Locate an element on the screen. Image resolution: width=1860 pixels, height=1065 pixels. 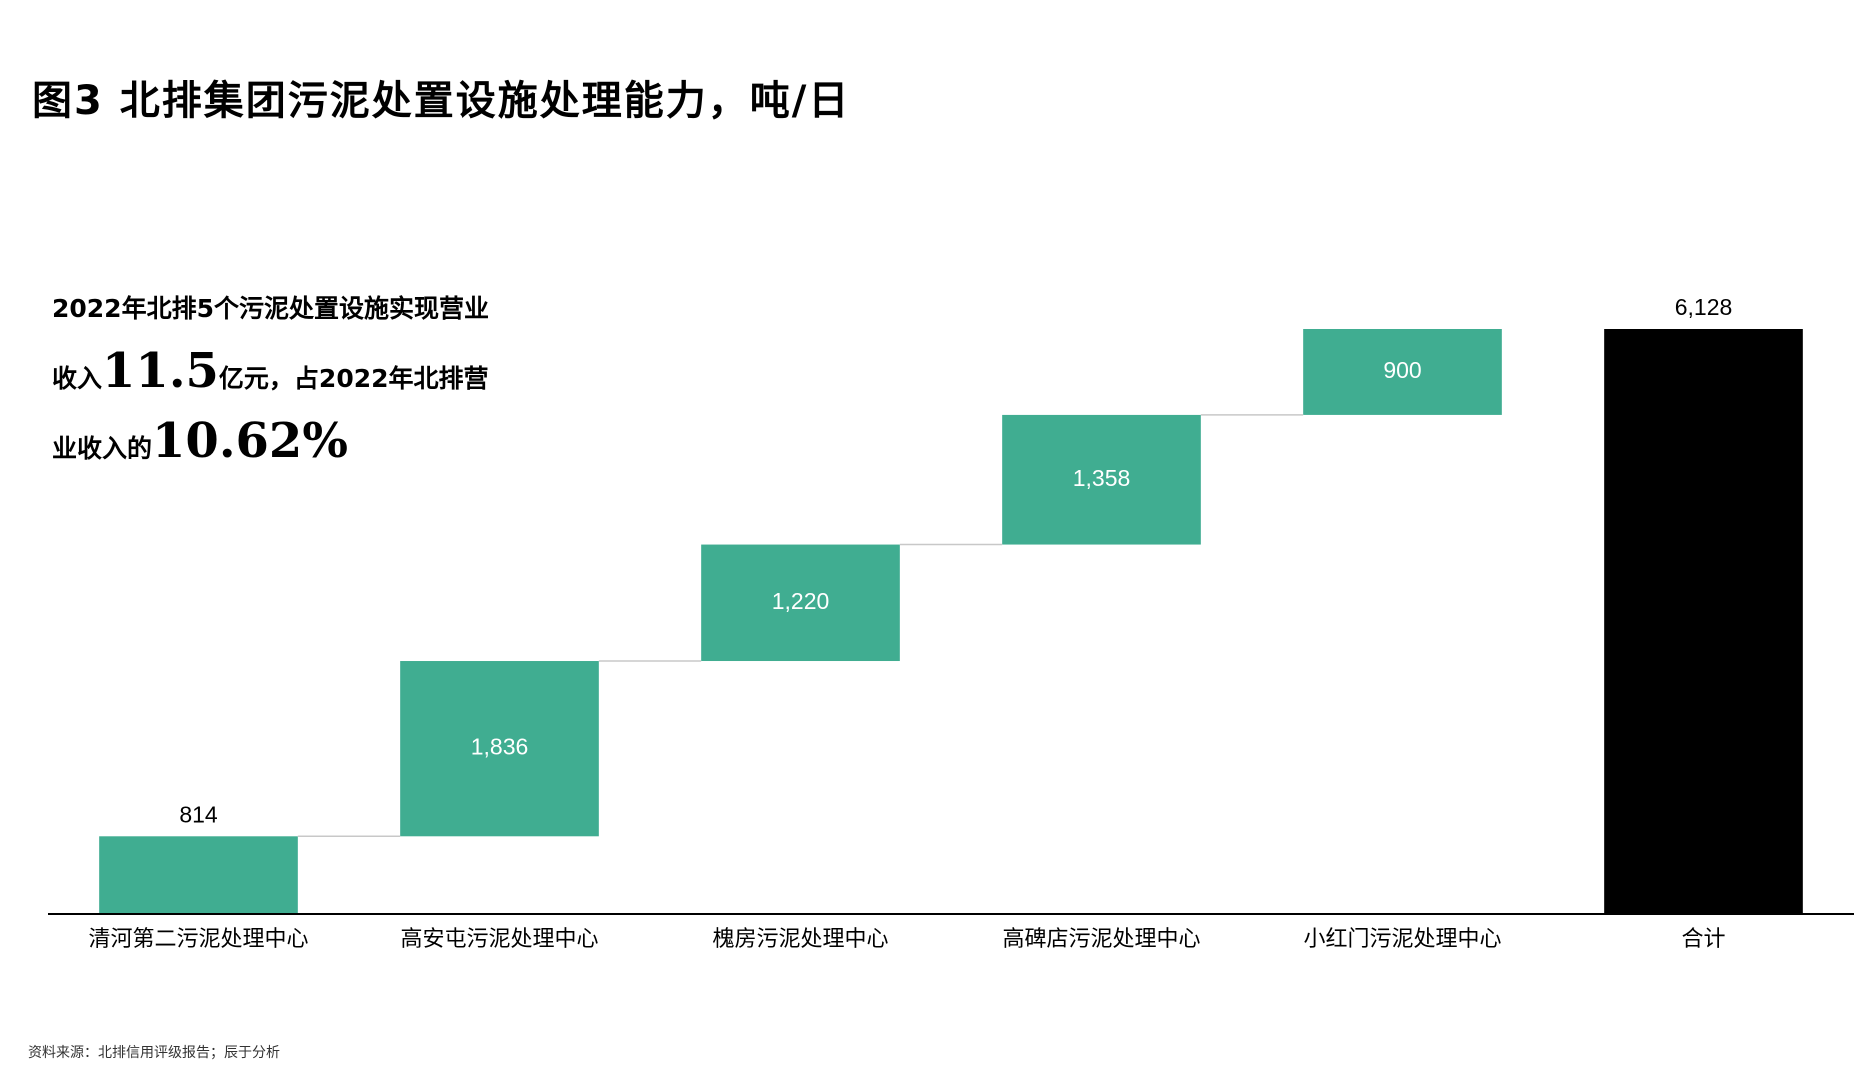
data-label: 900 is located at coordinates (1402, 370).